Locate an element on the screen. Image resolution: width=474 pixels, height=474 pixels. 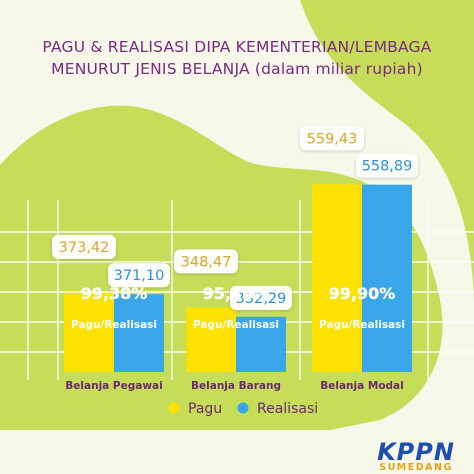
legend-label-pagu: Pagu is located at coordinates (205, 409).